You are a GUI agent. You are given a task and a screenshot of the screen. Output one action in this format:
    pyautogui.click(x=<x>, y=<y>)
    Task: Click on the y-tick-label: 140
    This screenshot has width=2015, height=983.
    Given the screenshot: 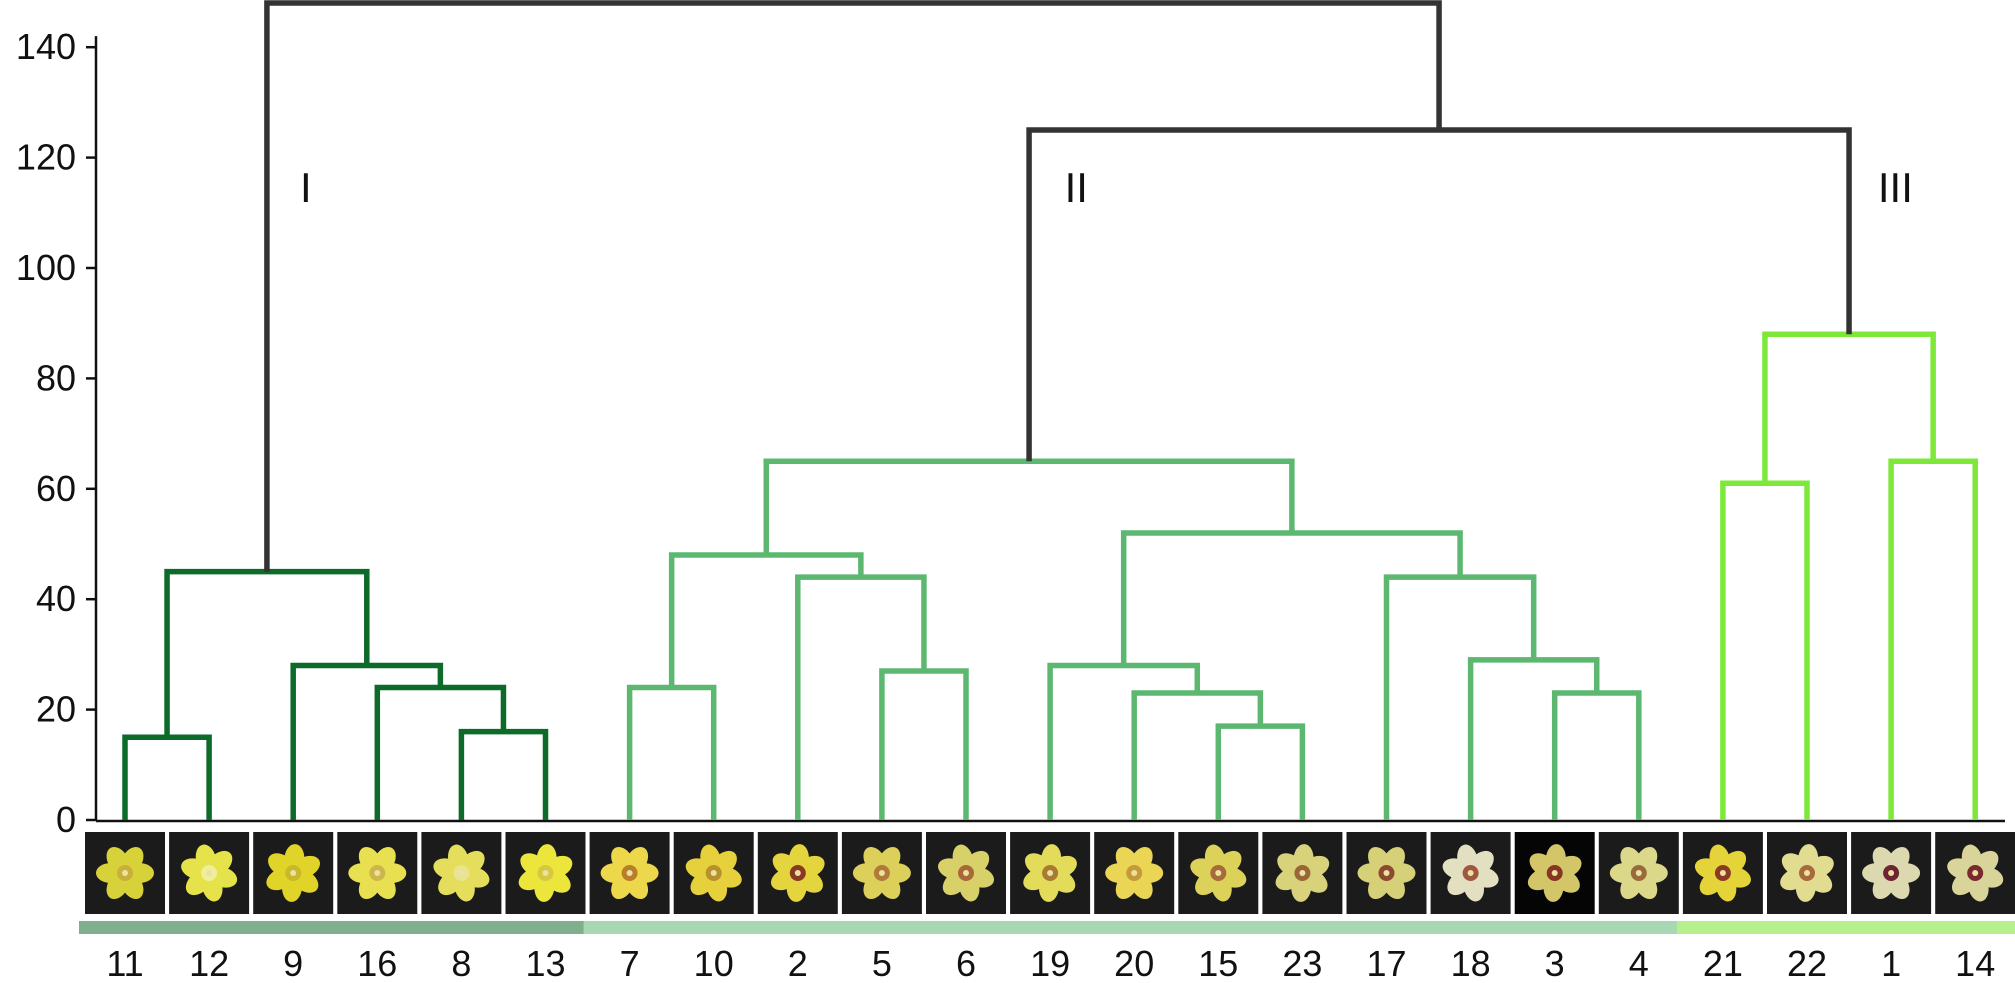 What is the action you would take?
    pyautogui.click(x=46, y=46)
    